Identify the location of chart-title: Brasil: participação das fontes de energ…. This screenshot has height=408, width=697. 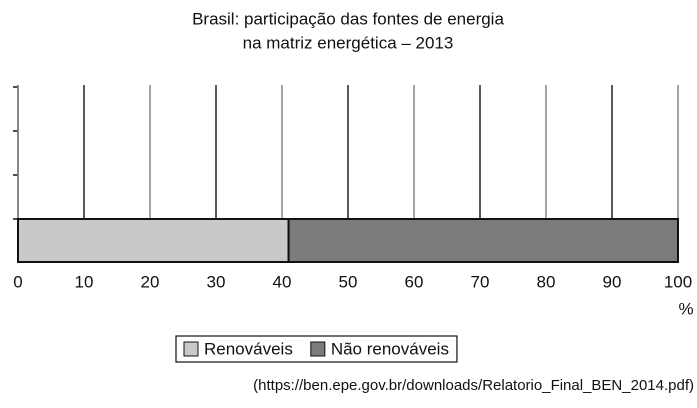
(348, 18).